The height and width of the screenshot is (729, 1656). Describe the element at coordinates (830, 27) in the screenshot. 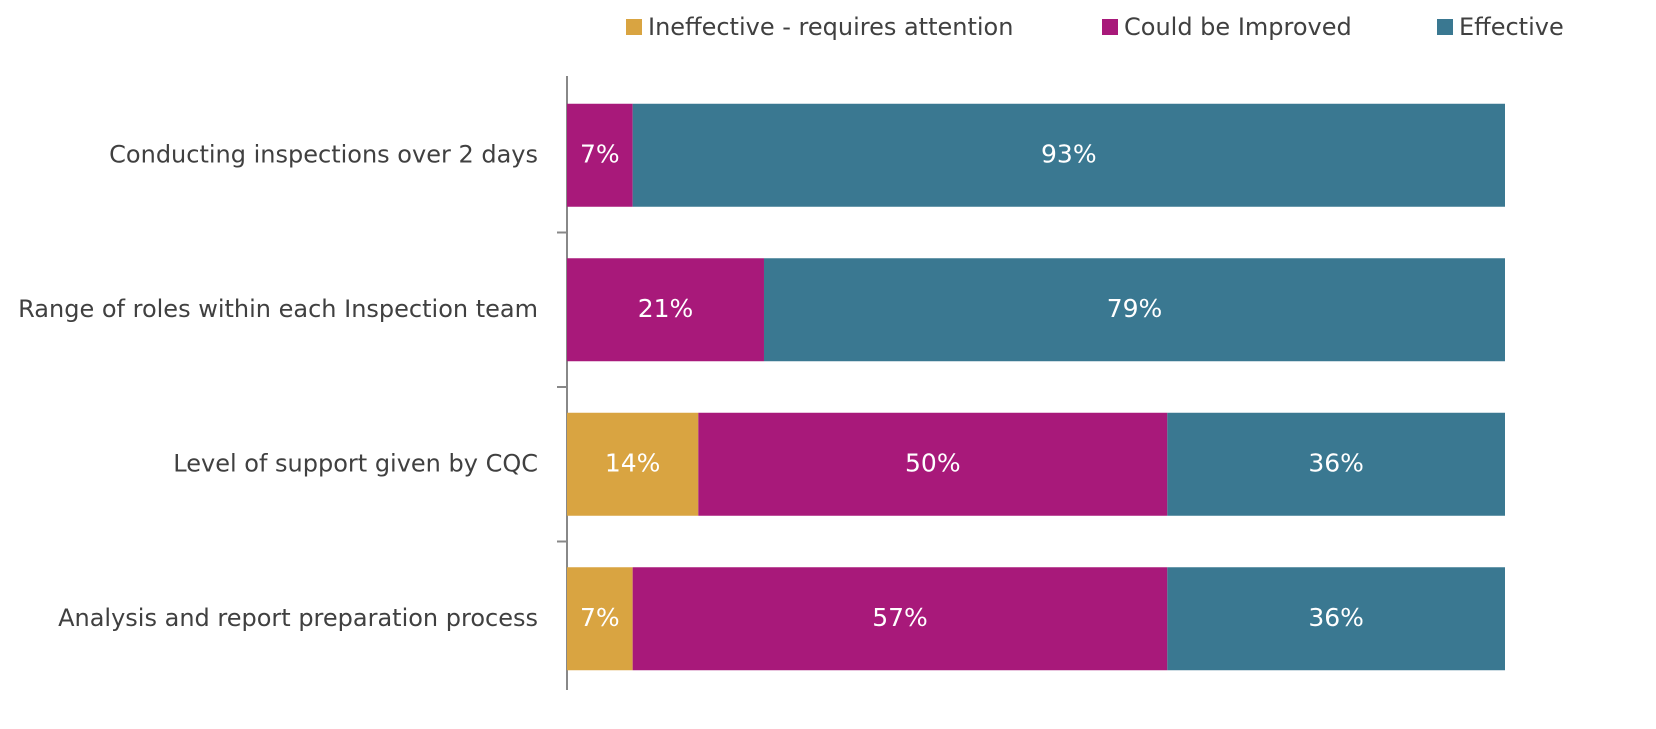

I see `legend-label: Ineffective - requires attention` at that location.